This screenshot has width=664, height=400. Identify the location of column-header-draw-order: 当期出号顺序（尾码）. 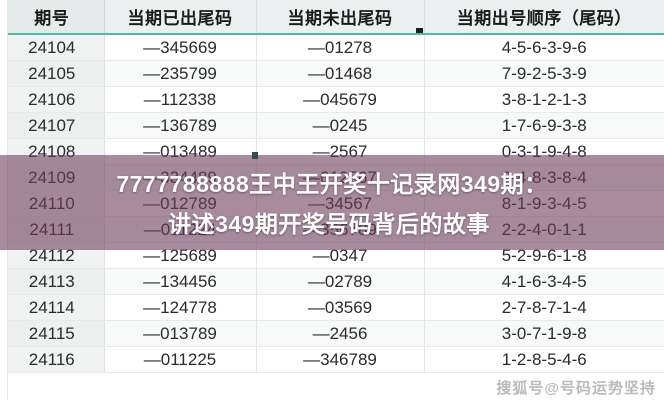
(544, 17).